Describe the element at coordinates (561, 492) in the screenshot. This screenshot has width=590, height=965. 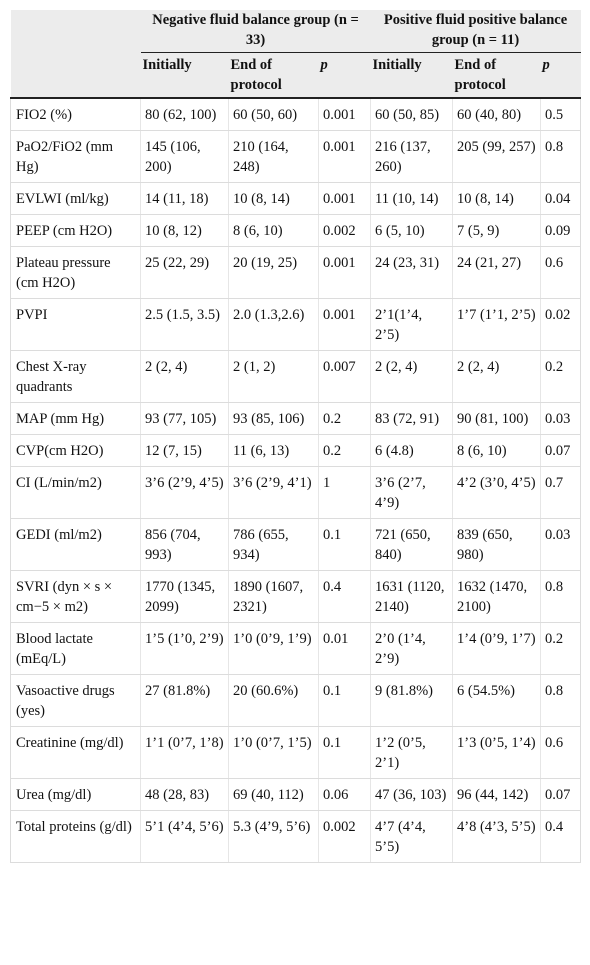
I see `pos-p-cell: 0.7` at that location.